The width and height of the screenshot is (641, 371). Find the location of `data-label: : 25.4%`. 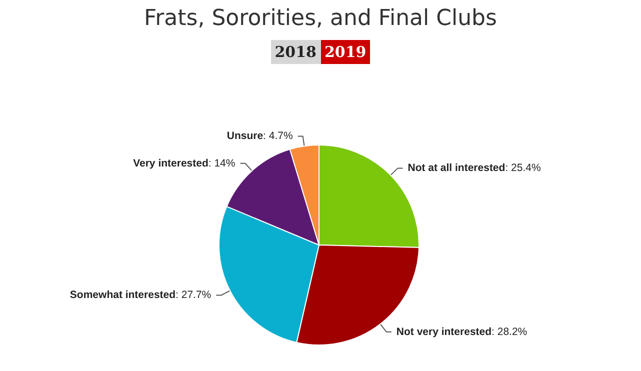

data-label: : 25.4% is located at coordinates (523, 168).